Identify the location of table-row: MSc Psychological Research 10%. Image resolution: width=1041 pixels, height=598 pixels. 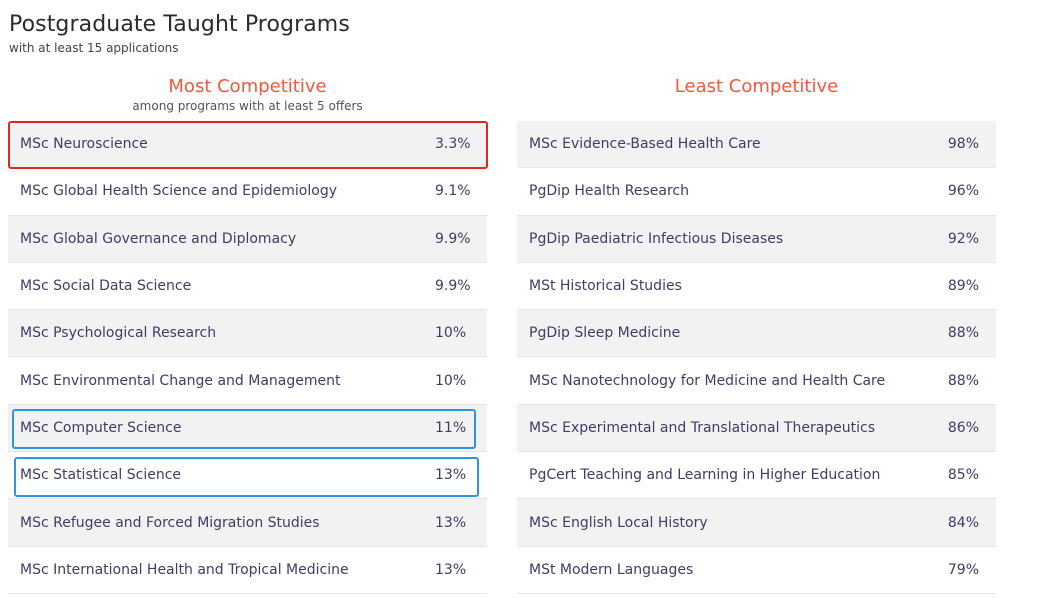
(247, 334).